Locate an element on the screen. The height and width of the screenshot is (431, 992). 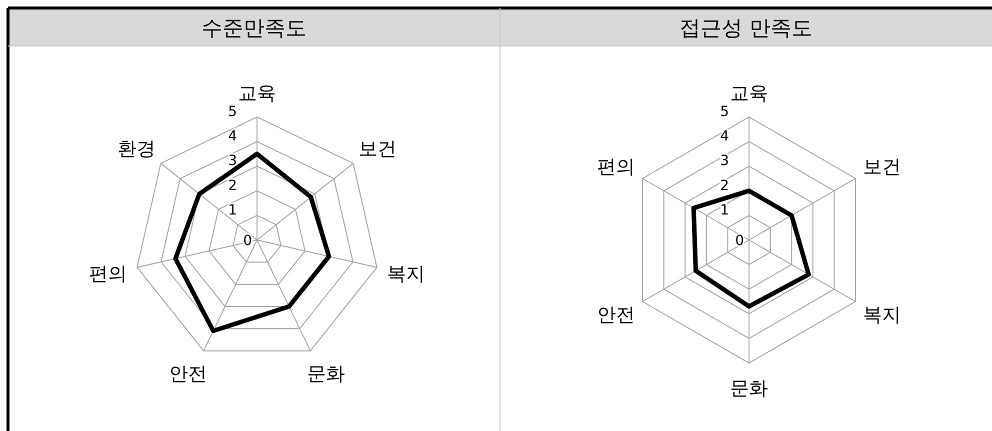
chart-title: 접근성 만족도 is located at coordinates (746, 28).